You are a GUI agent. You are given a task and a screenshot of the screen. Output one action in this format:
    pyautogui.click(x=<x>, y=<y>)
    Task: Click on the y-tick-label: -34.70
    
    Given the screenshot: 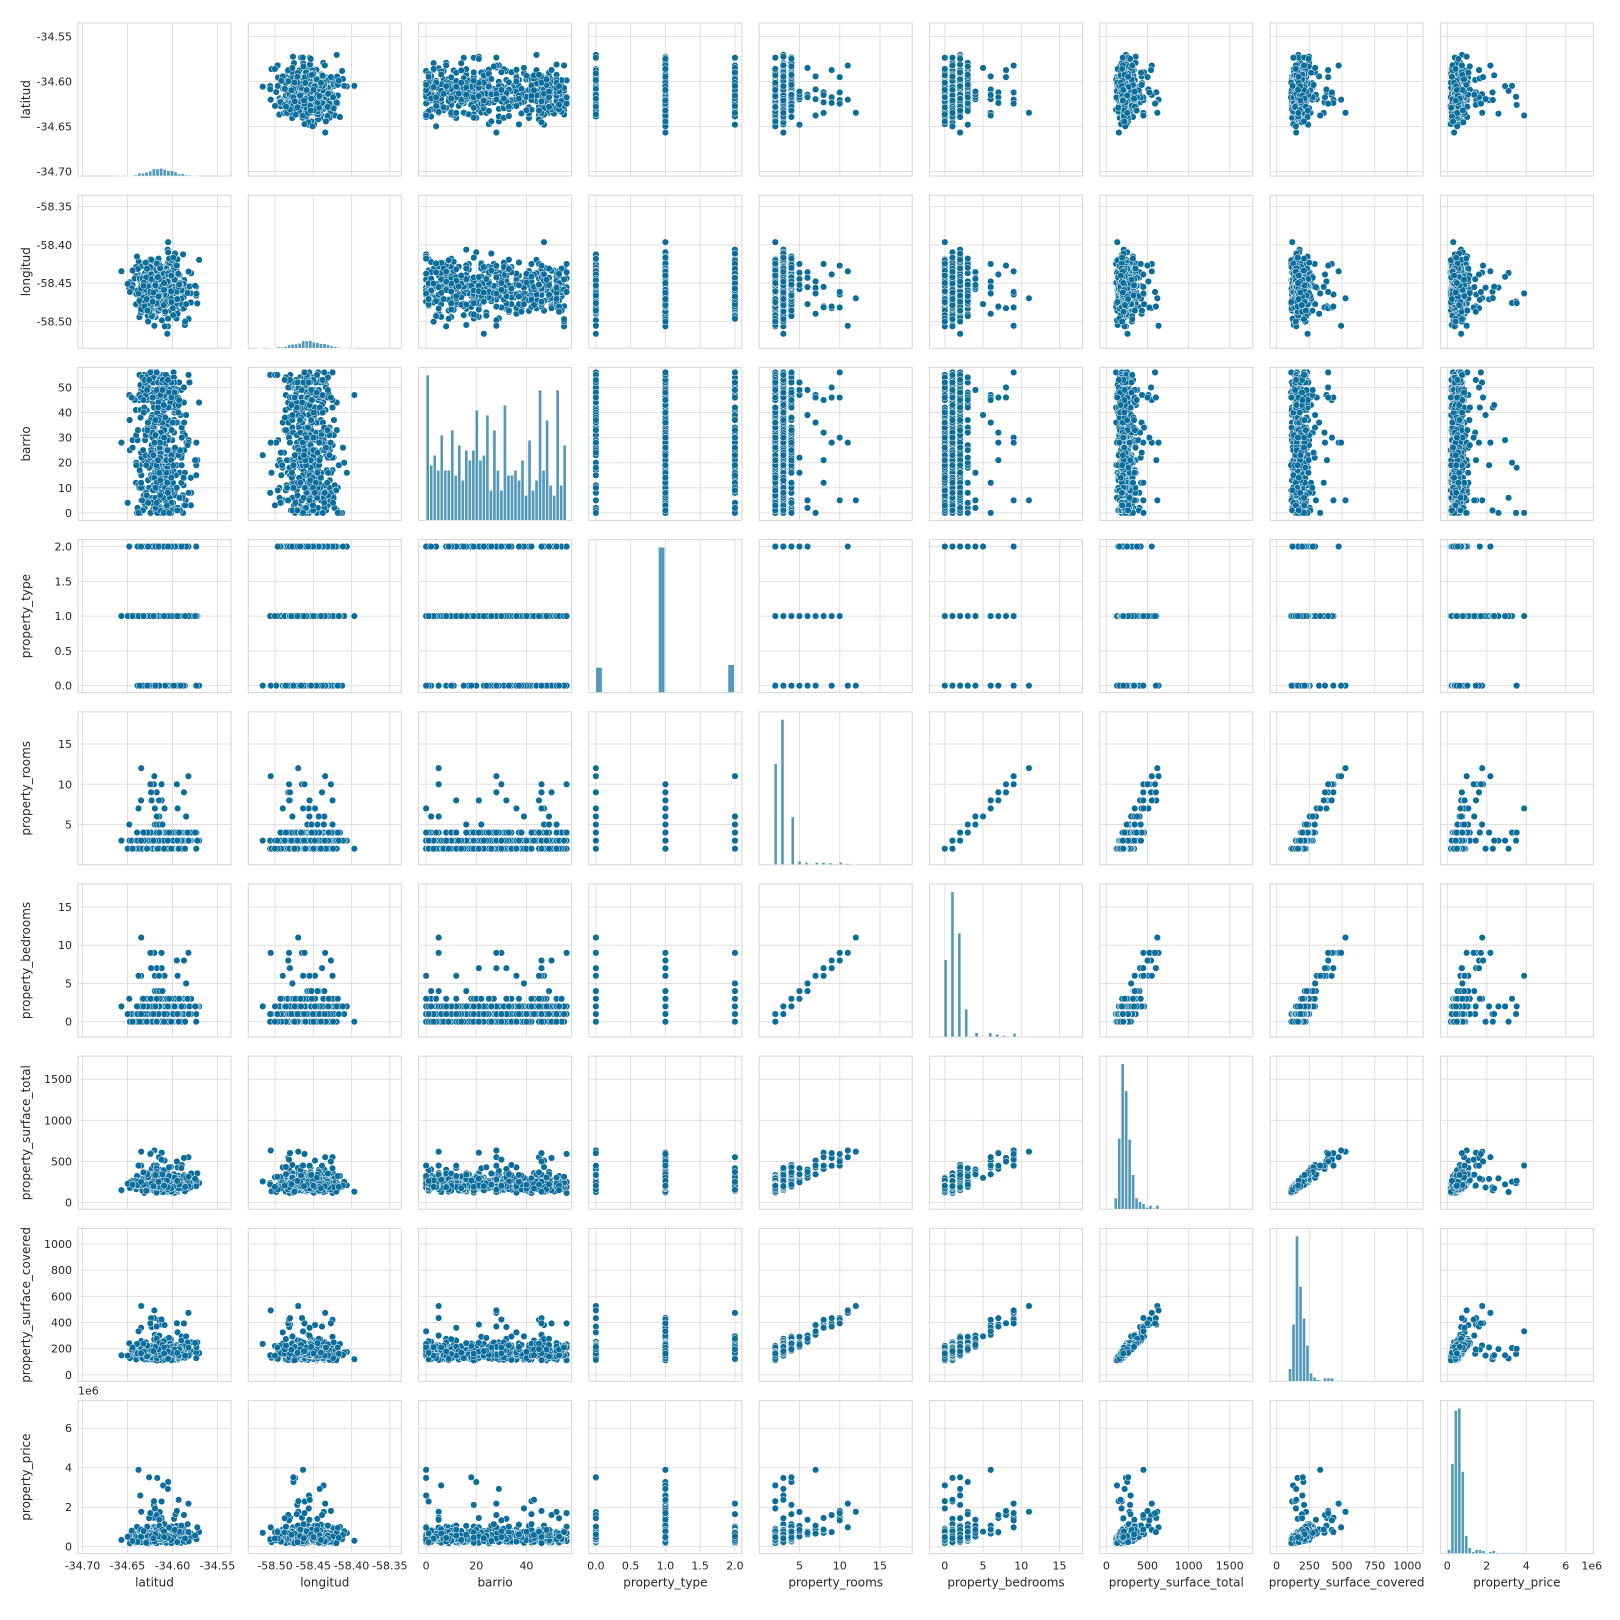 What is the action you would take?
    pyautogui.click(x=54, y=172)
    